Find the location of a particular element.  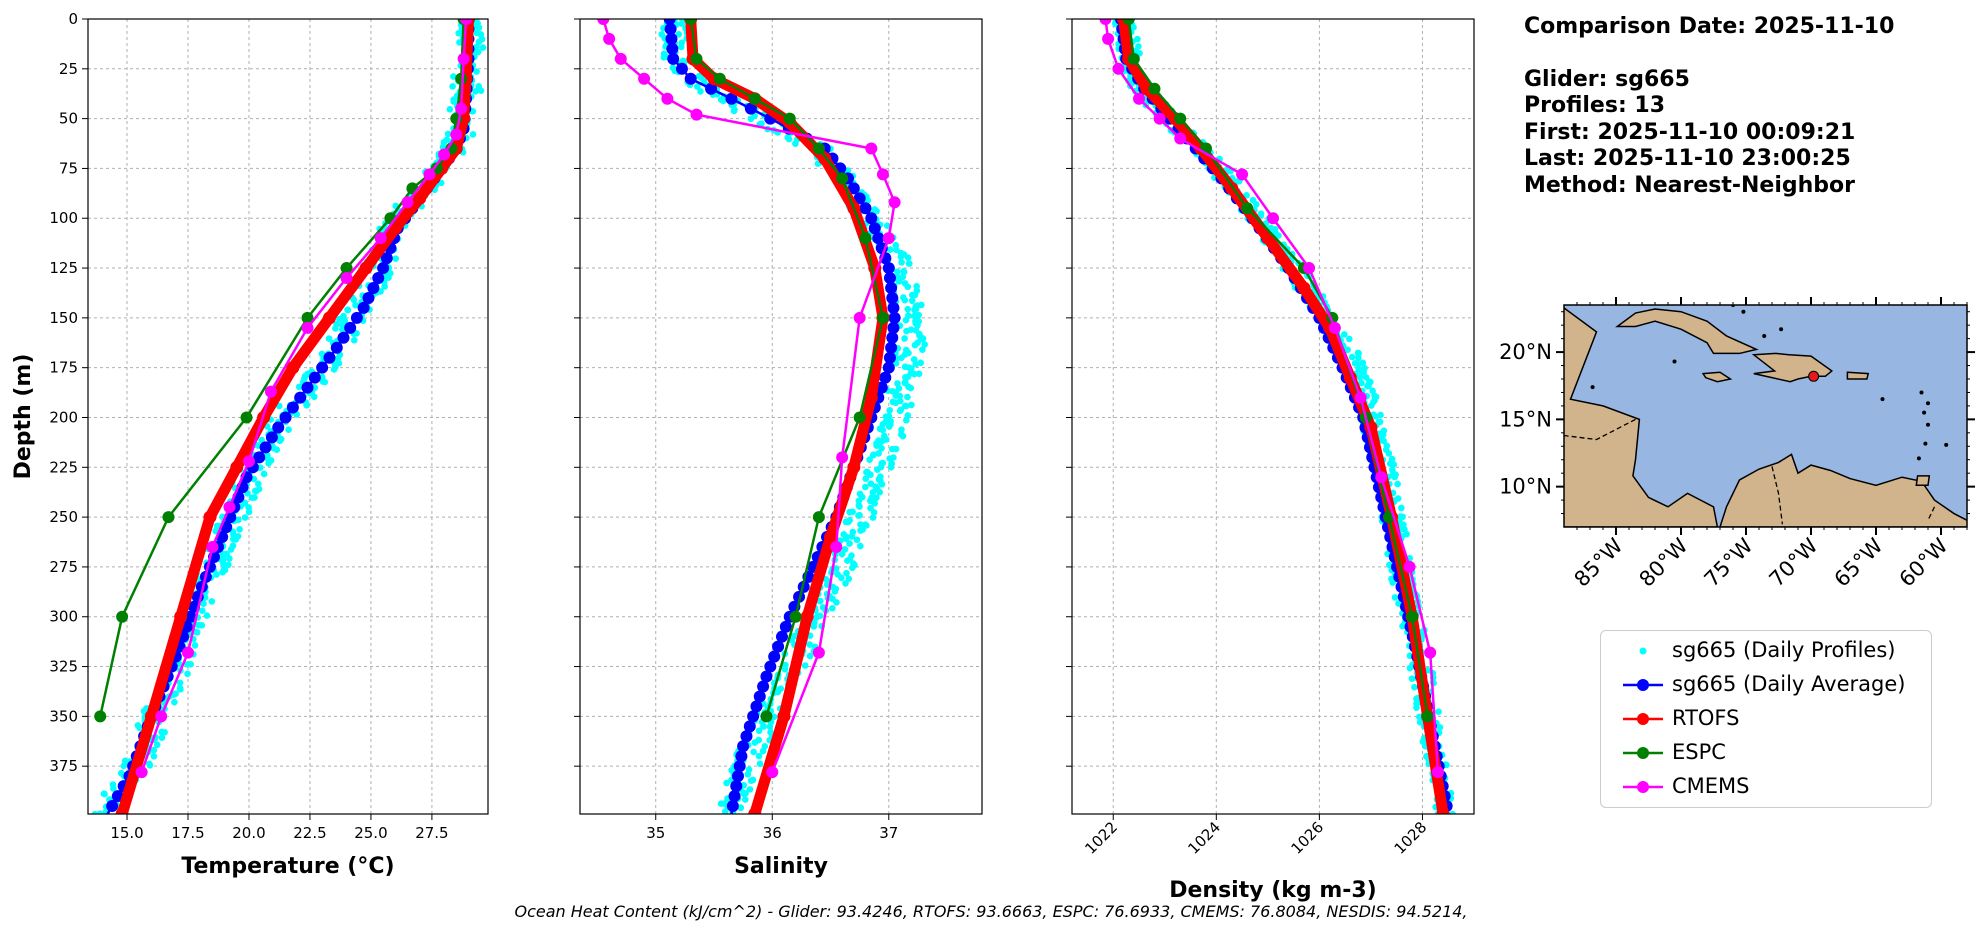

series-espc is located at coordinates (282, 371).